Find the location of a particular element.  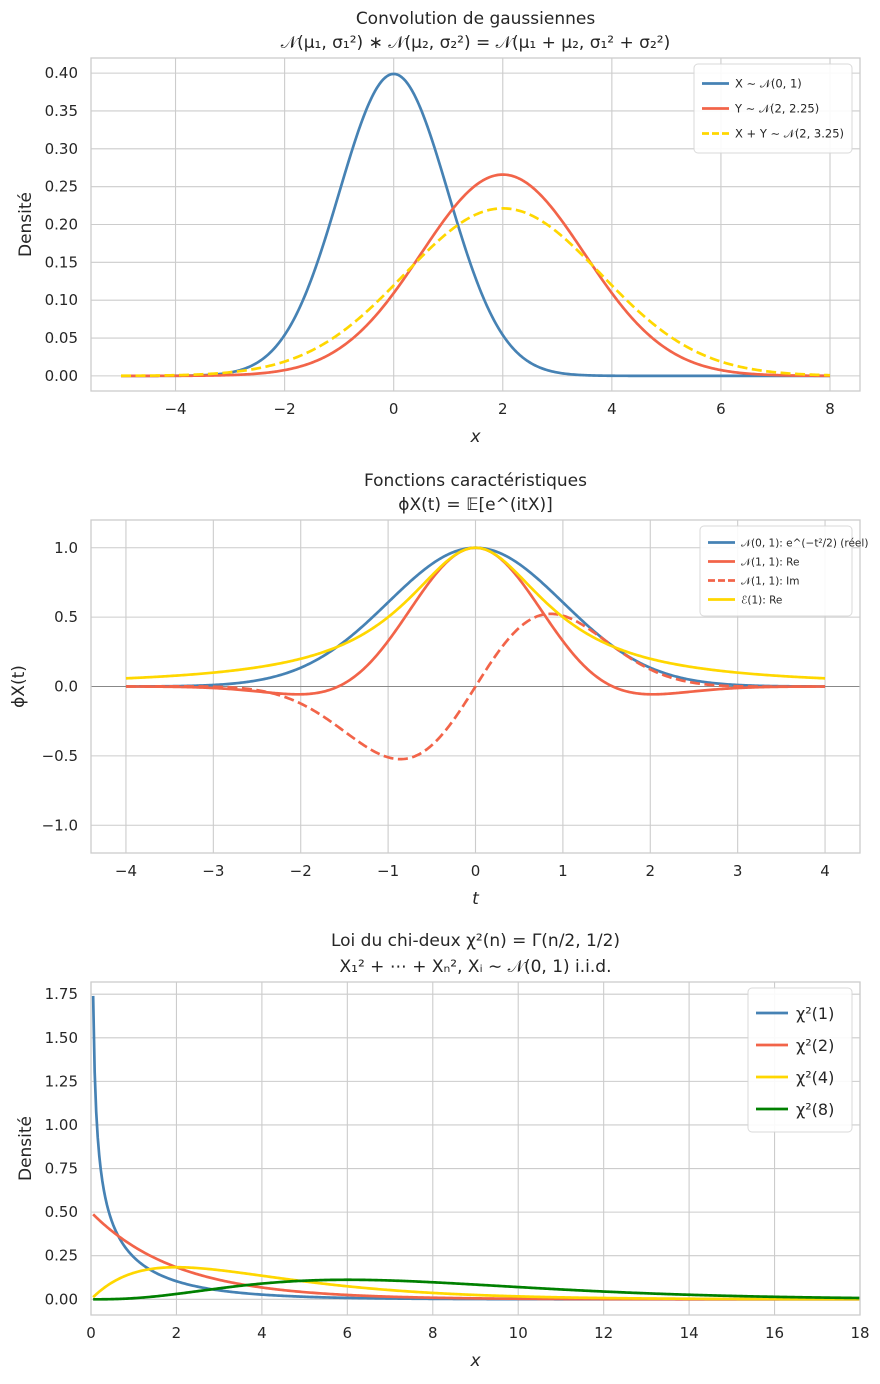

y-tick-label: 1.50 is located at coordinates (61, 1038).